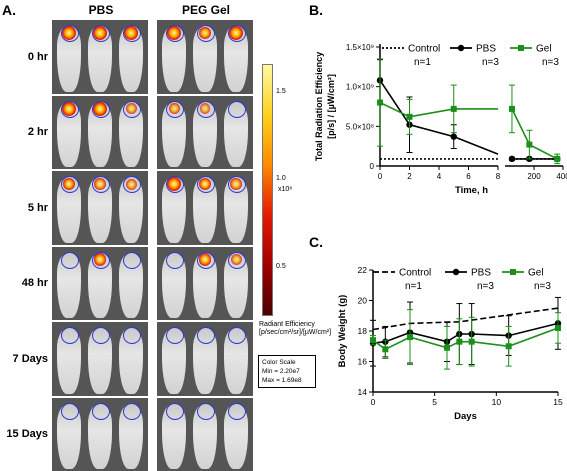  Describe the element at coordinates (471, 190) in the screenshot. I see `x-axis-label: Time, h` at that location.